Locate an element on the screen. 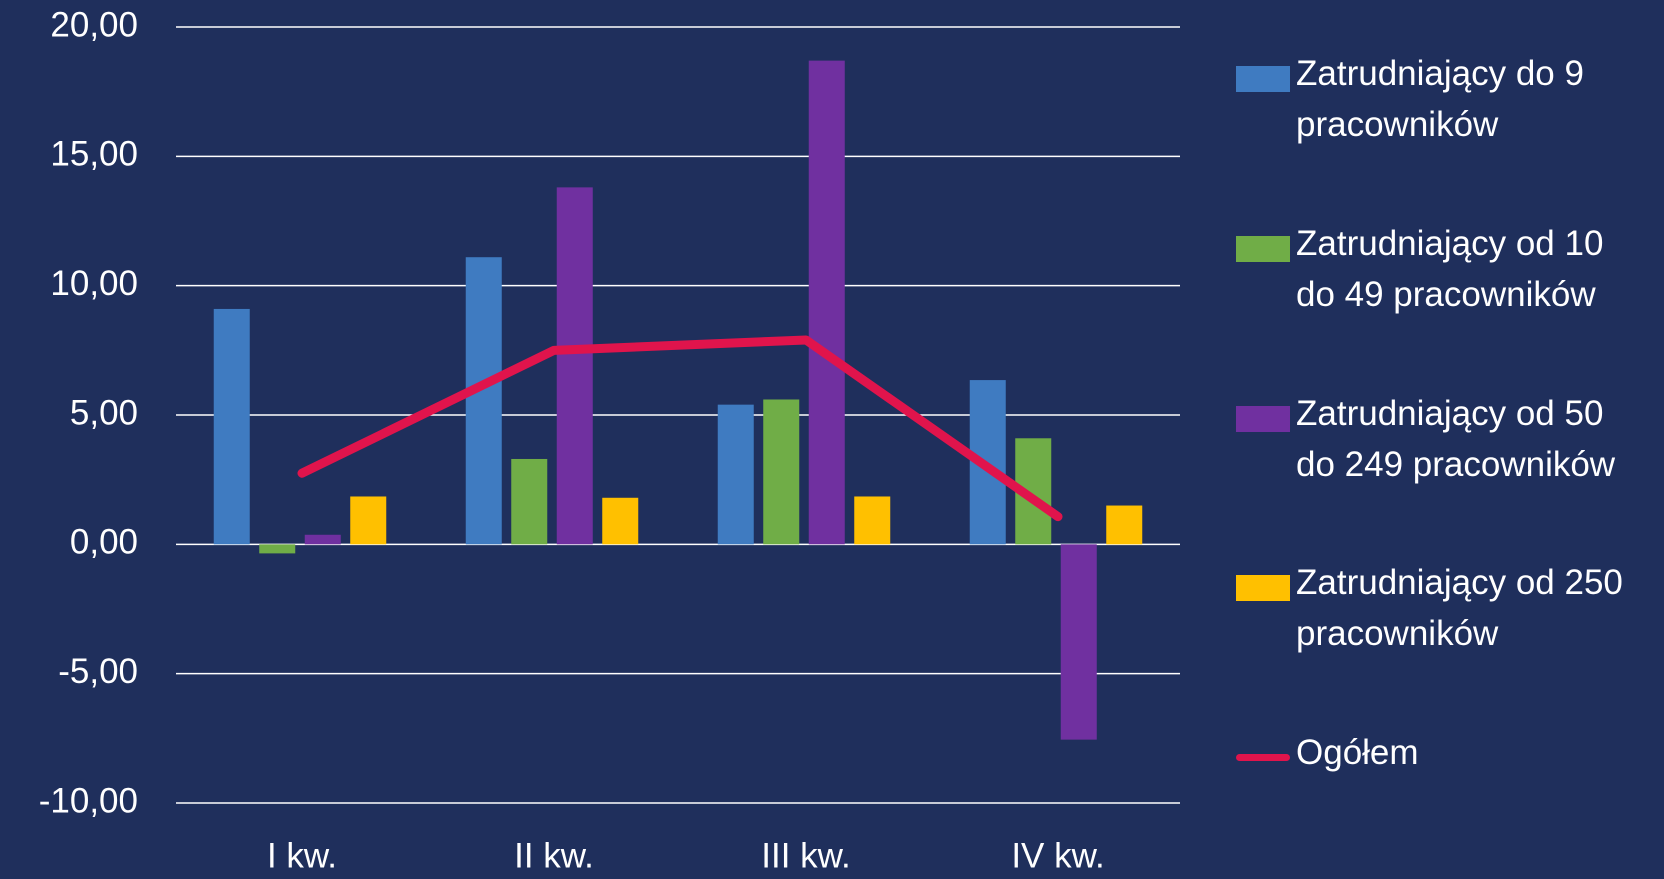  y-tick-label: 0,00 is located at coordinates (104, 542).